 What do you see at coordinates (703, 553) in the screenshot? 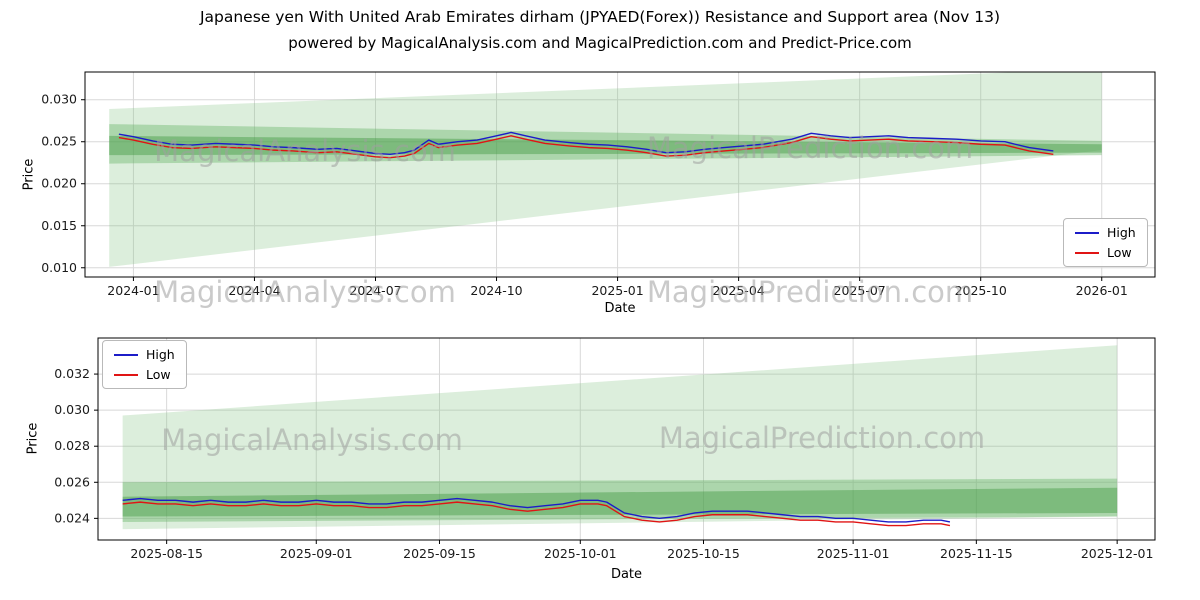
I see `x-tick-label: 2025-10-15` at bounding box center [703, 553].